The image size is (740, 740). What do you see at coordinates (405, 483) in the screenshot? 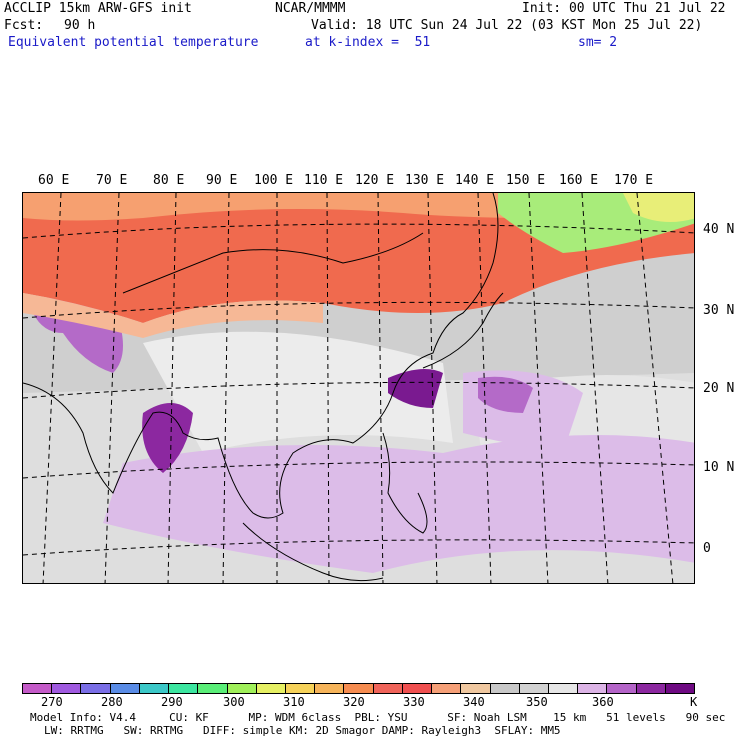
I see `coastline-philippines` at bounding box center [405, 483].